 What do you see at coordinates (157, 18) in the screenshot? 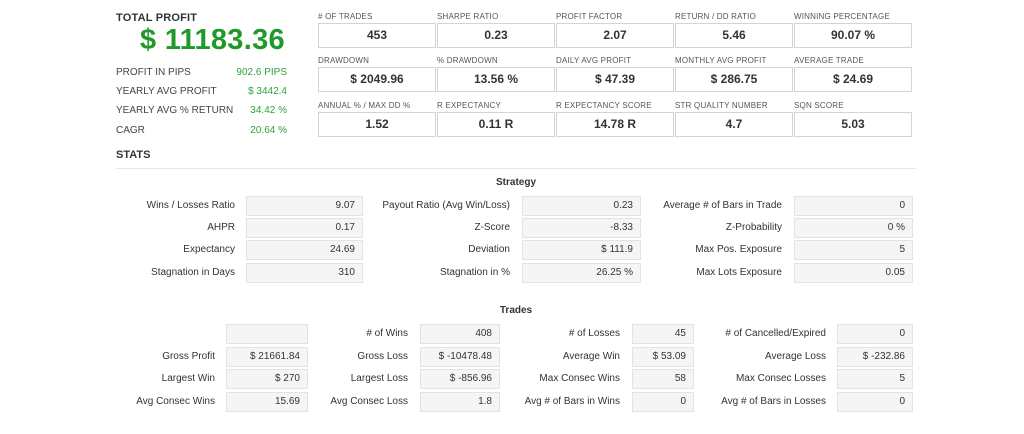
I see `total-profit-label: TOTAL PROFIT` at bounding box center [157, 18].